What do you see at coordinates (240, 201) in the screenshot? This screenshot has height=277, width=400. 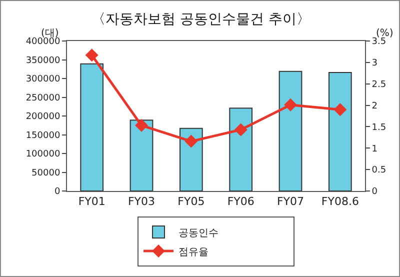 I see `x-tick-label: FY06` at bounding box center [240, 201].